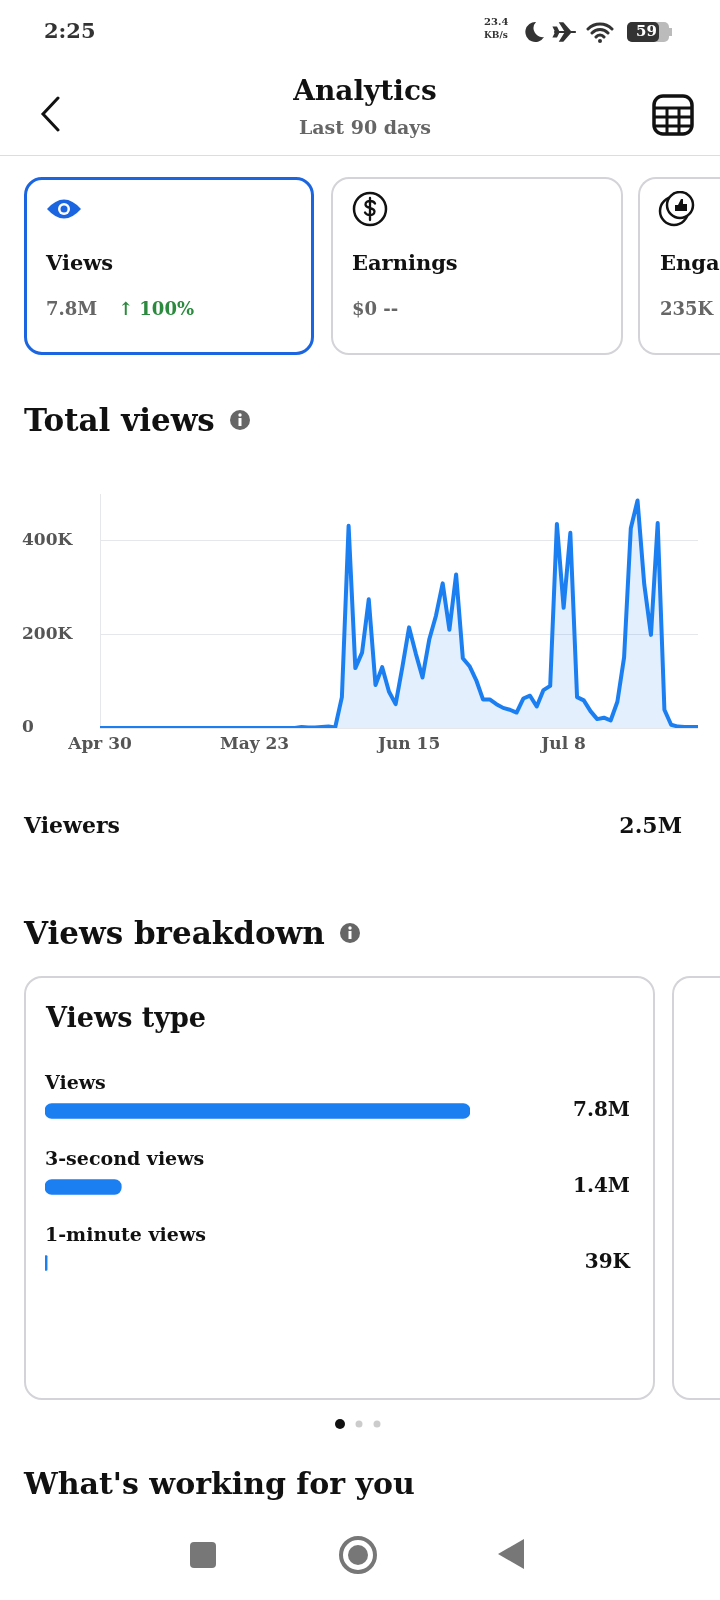  What do you see at coordinates (601, 1109) in the screenshot?
I see `data-label: 7.8M` at bounding box center [601, 1109].